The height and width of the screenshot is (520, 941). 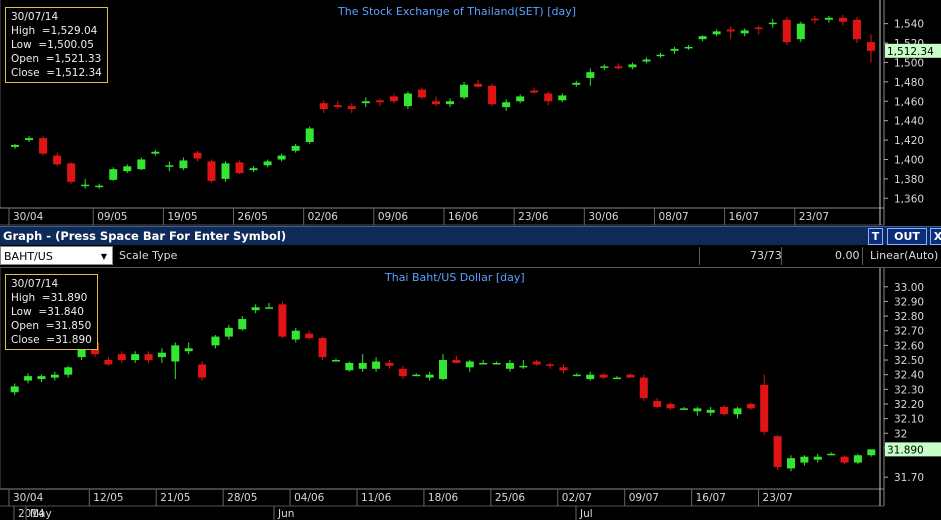 I want to click on date-tick-label: 02/07, so click(x=577, y=498).